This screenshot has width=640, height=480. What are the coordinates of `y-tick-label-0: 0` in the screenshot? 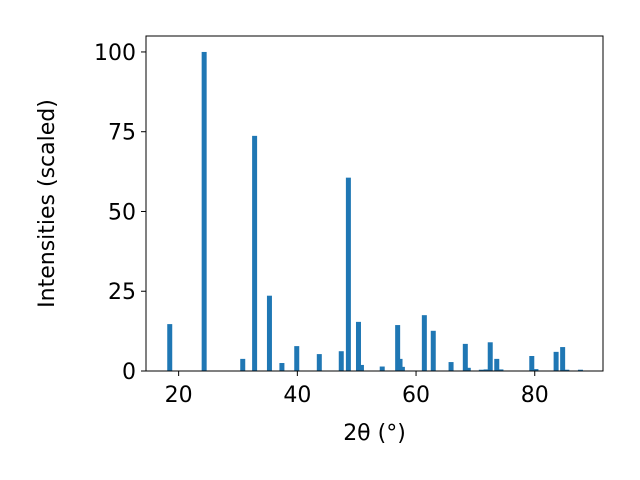 It's located at (129, 372).